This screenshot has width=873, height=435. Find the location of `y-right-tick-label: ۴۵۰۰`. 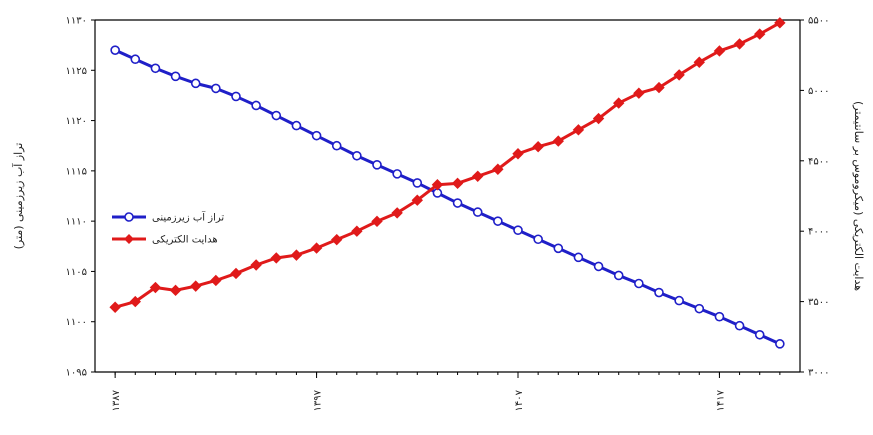

y-right-tick-label: ۴۵۰۰ is located at coordinates (818, 161).